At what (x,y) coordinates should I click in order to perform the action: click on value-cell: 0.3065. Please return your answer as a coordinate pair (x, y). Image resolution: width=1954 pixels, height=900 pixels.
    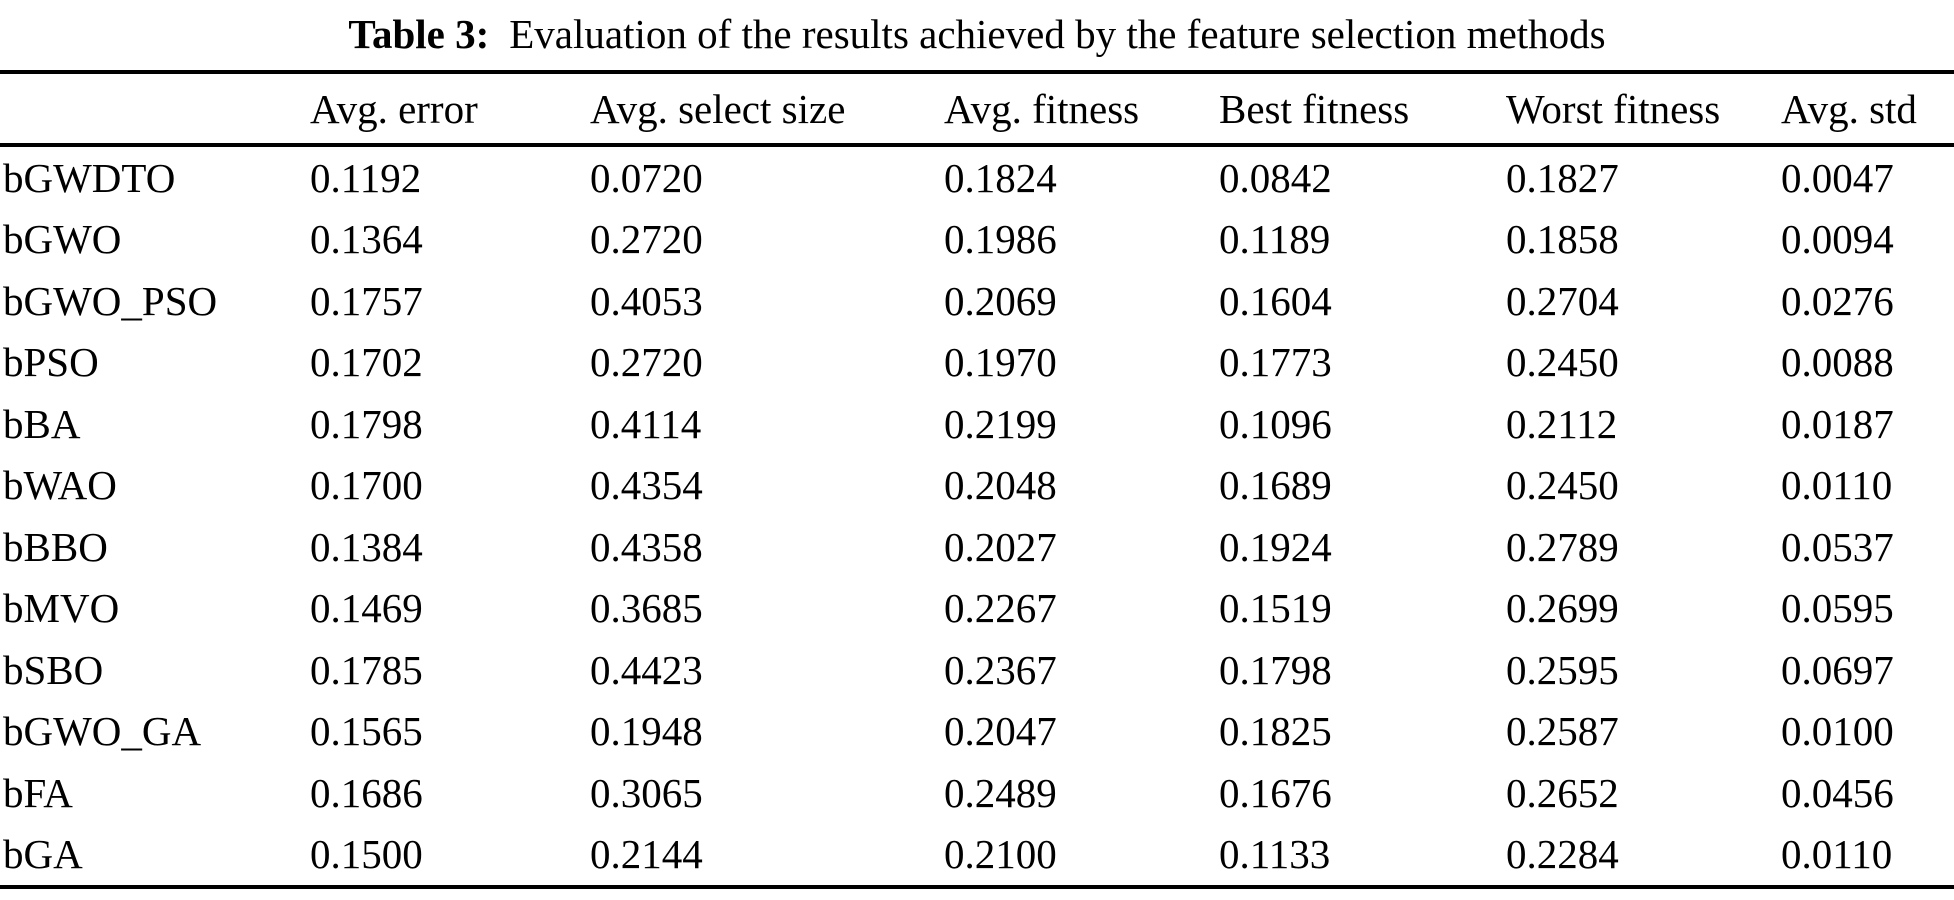
    Looking at the image, I should click on (646, 792).